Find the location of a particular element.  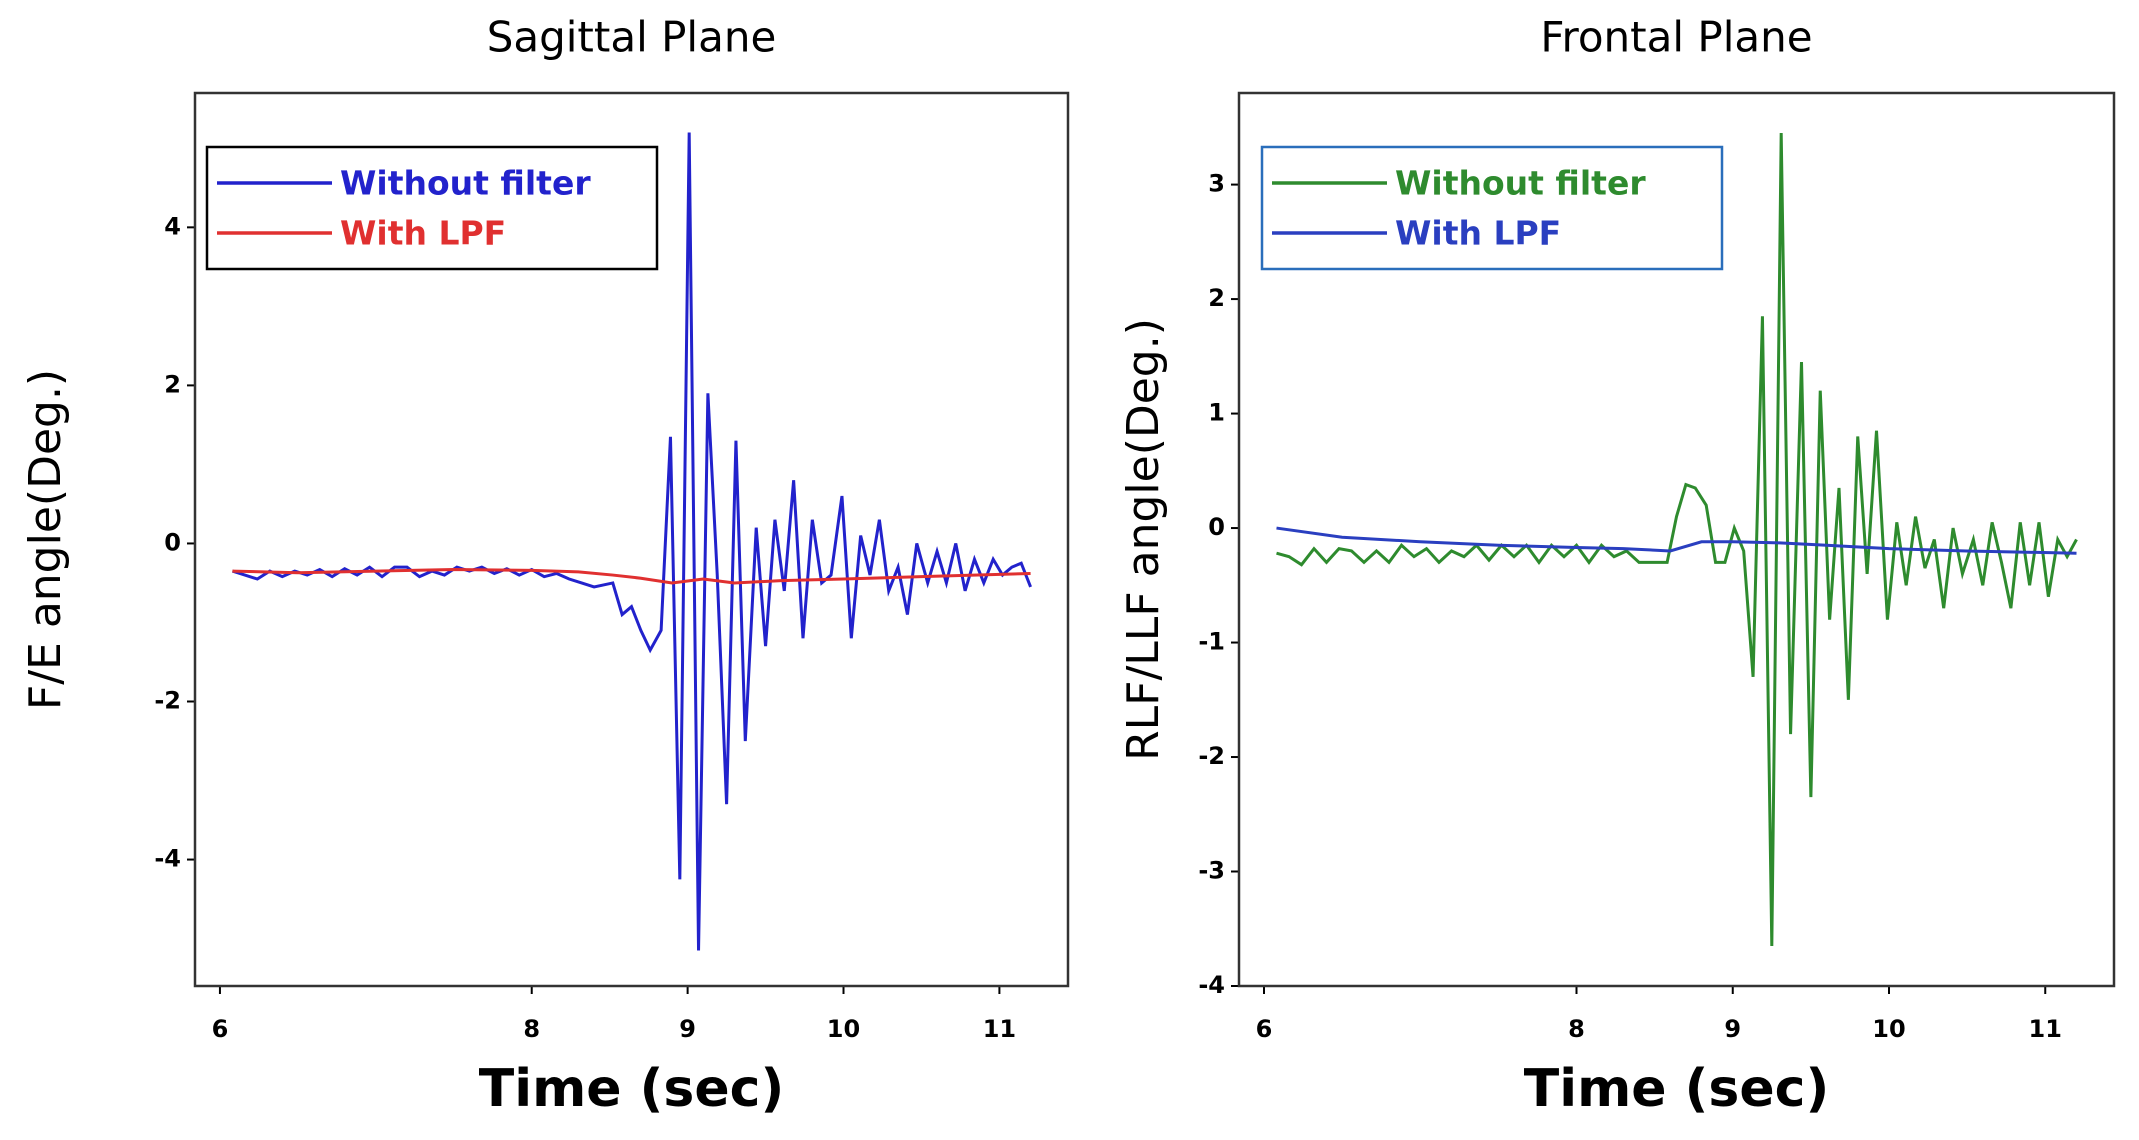

y-tick-label: 4 is located at coordinates (172, 226).